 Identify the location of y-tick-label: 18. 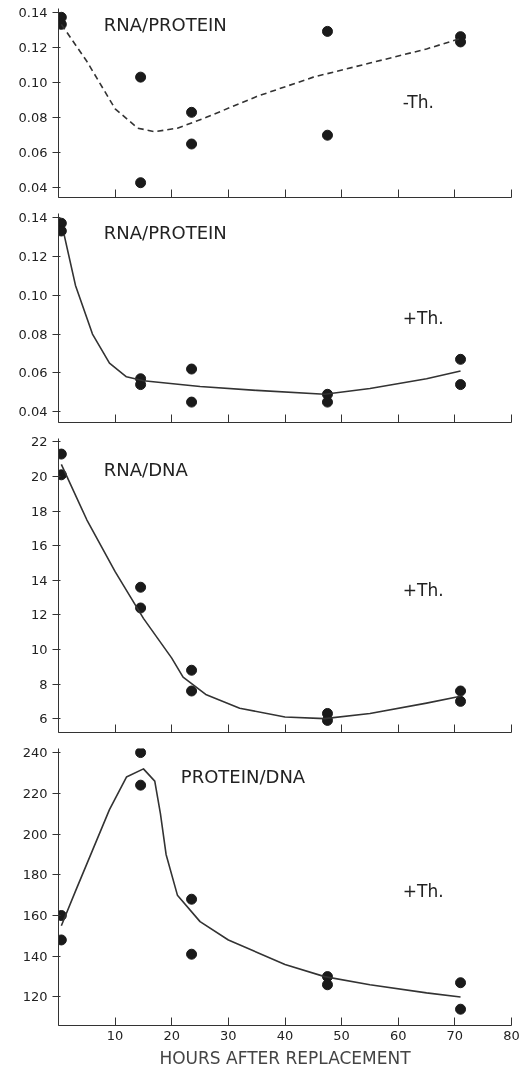
(39, 511).